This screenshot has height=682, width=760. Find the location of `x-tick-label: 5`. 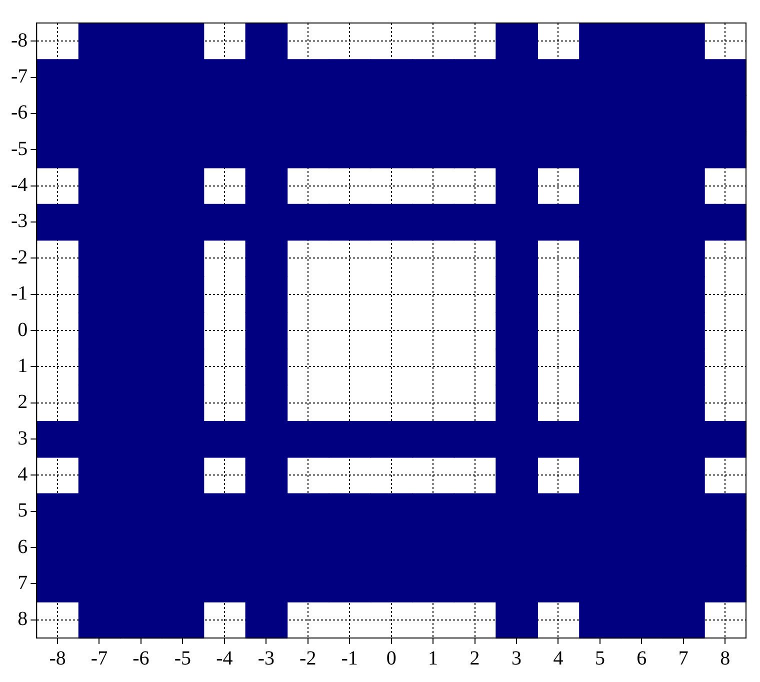

x-tick-label: 5 is located at coordinates (599, 658).